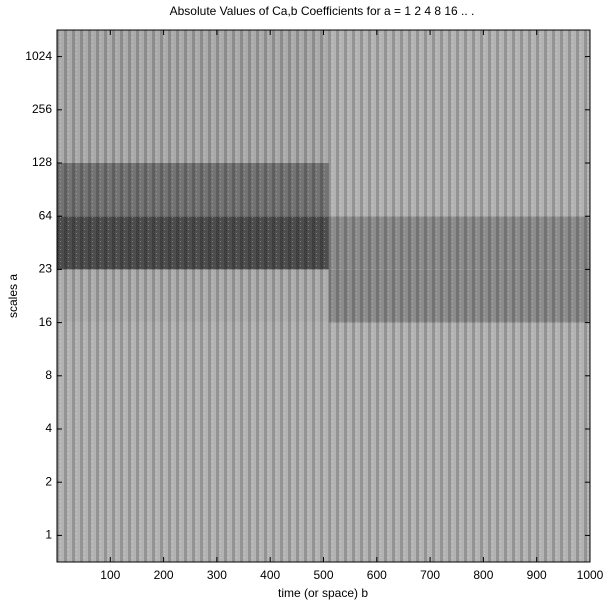  What do you see at coordinates (13, 296) in the screenshot?
I see `y-axis-label: scales a` at bounding box center [13, 296].